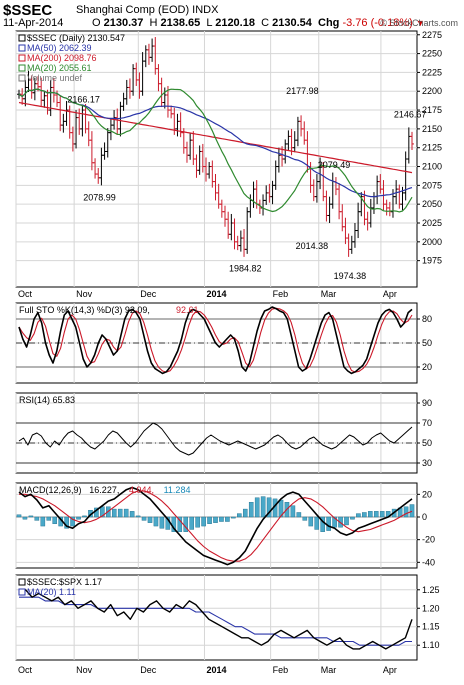 The width and height of the screenshot is (464, 685). What do you see at coordinates (432, 242) in the screenshot?
I see `price-ytick-label-1: 2000` at bounding box center [432, 242].